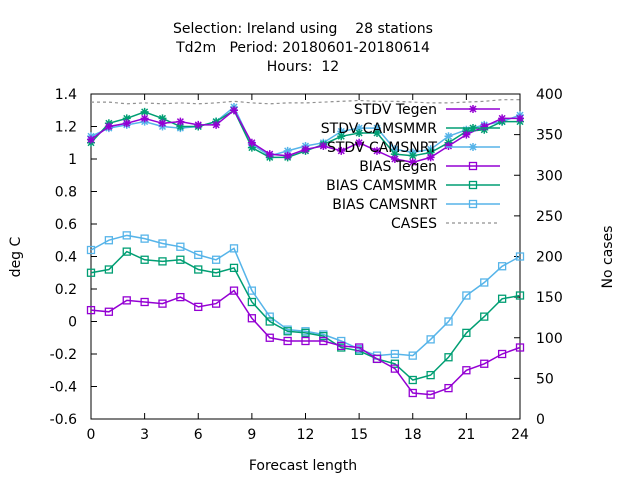 The image size is (640, 480). What do you see at coordinates (473, 109) in the screenshot?
I see `legend-marker-stdv-tegen` at bounding box center [473, 109].